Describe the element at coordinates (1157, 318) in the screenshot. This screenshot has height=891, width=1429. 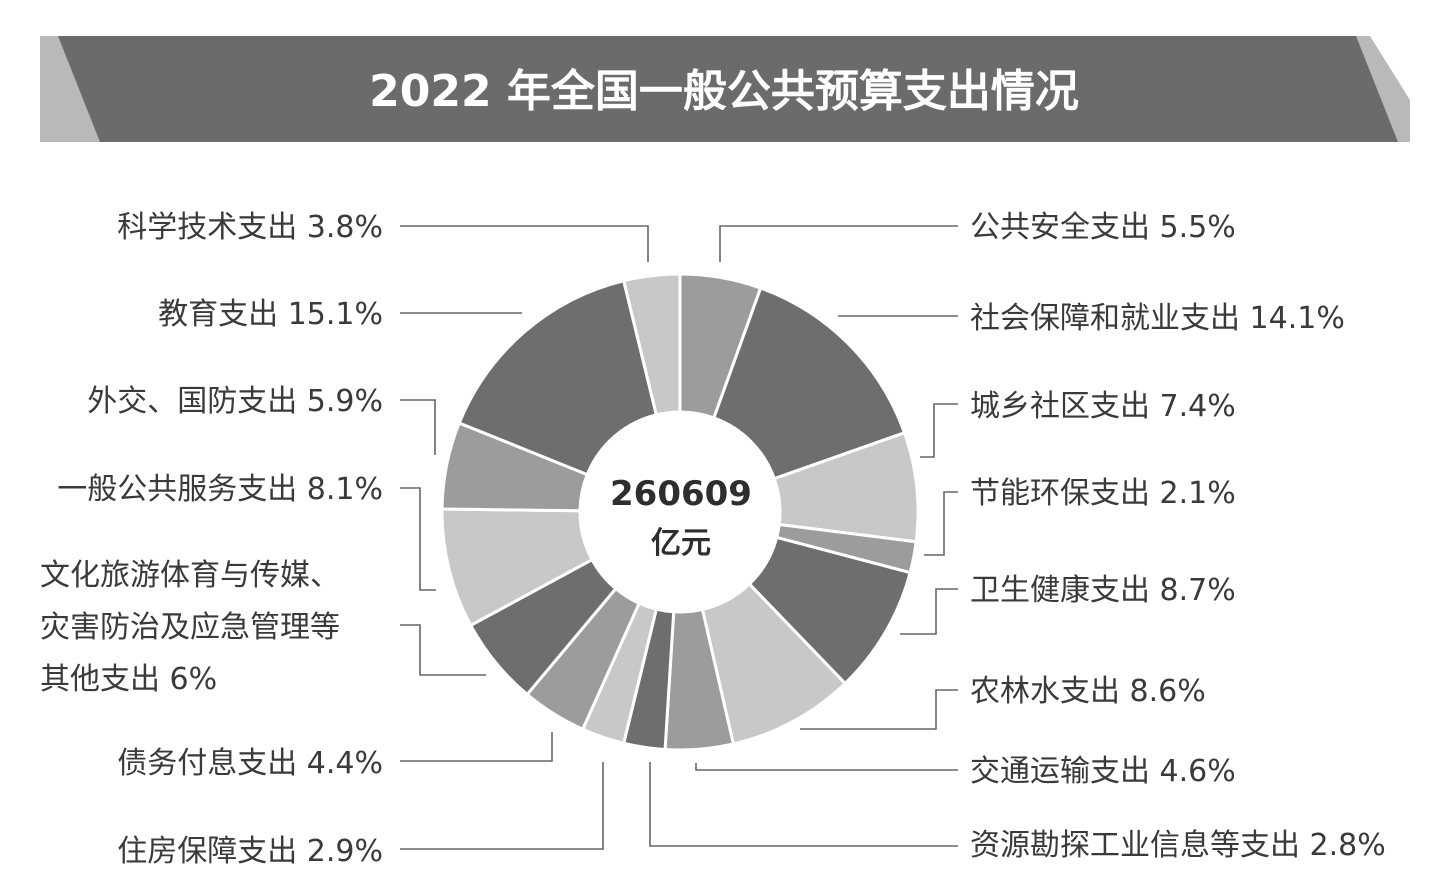
I see `slice-label: 社会保障和就业支出 14.1%` at that location.